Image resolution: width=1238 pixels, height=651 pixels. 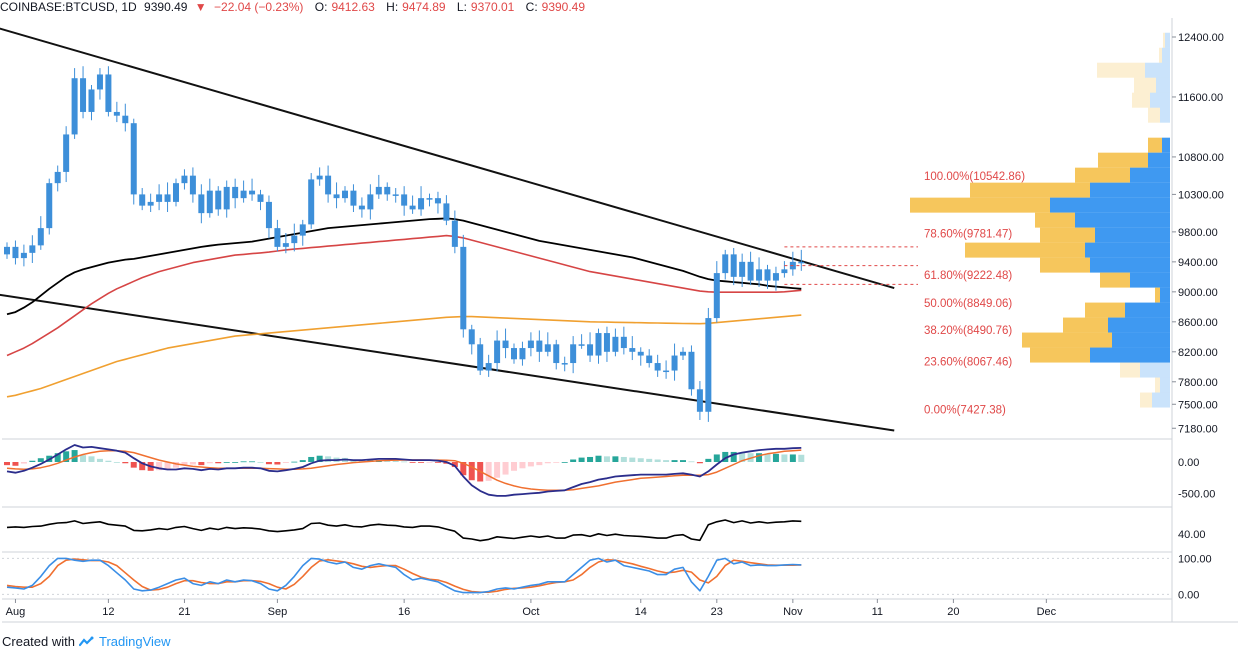 I want to click on tradingview-brand: TradingView, so click(x=134, y=641).